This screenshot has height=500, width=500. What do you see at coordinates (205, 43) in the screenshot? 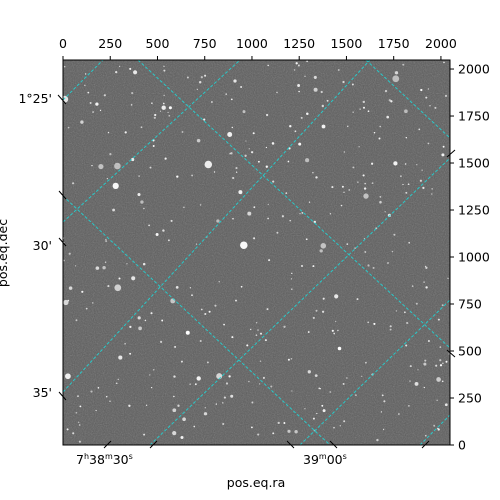
I see `x-tick-label: 750` at bounding box center [205, 43].